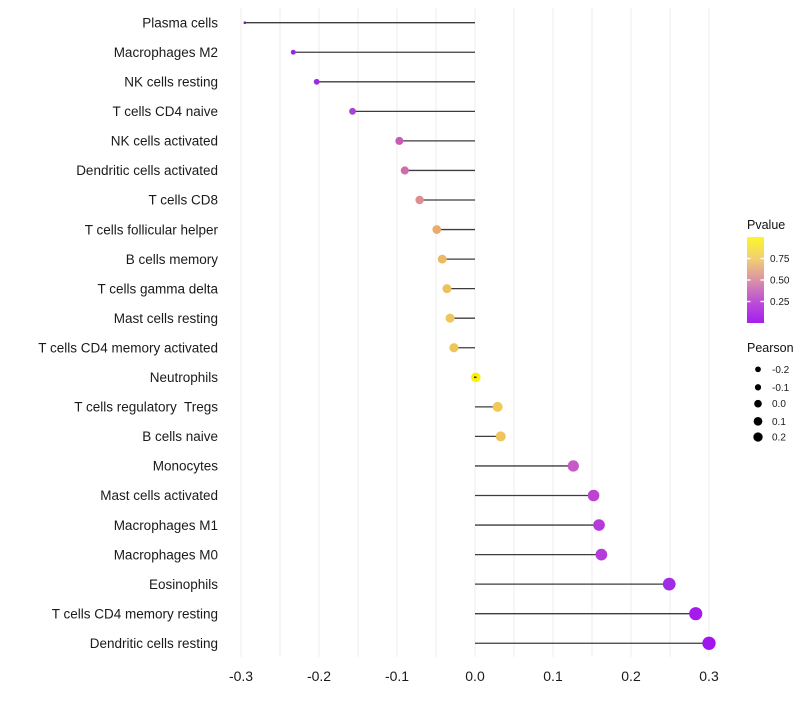 Image resolution: width=800 pixels, height=705 pixels. I want to click on y-axis-category-label: T cells follicular helper, so click(152, 229).